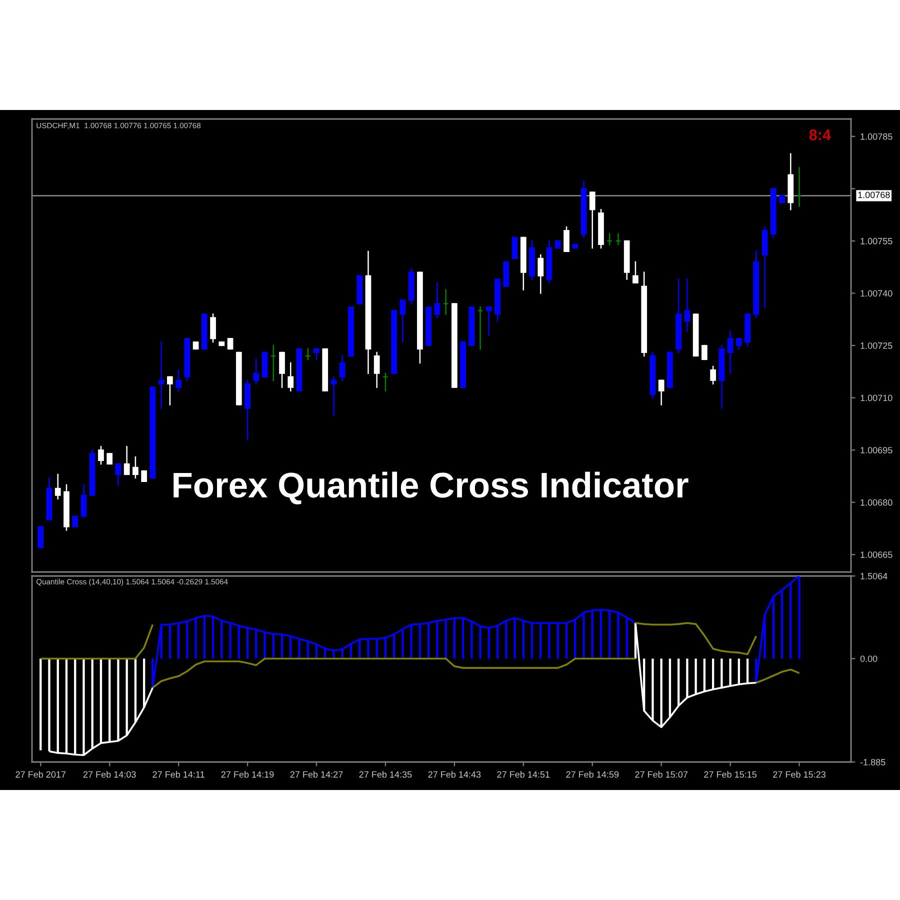 The image size is (900, 900). What do you see at coordinates (876, 450) in the screenshot?
I see `y-tick-label: 1.00695` at bounding box center [876, 450].